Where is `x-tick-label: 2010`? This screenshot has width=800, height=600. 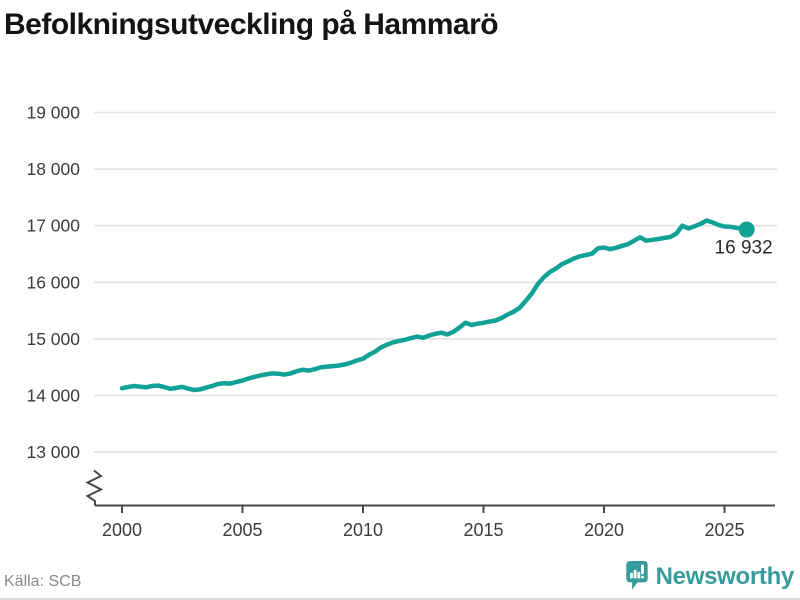 x-tick-label: 2010 is located at coordinates (363, 530).